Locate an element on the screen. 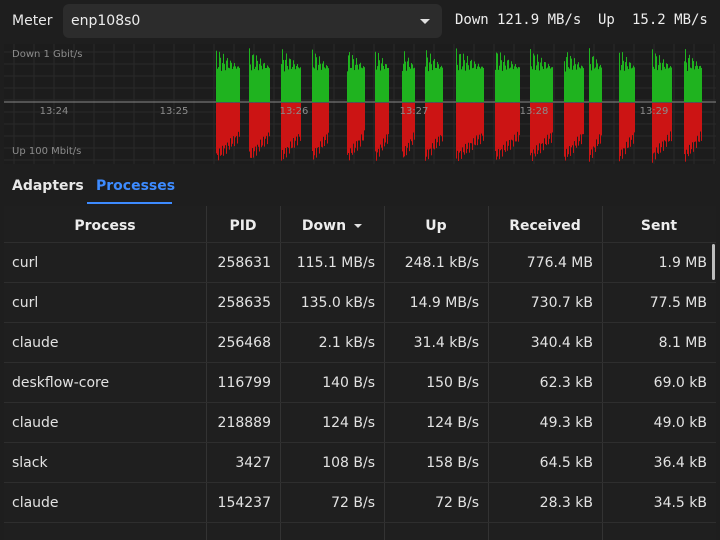 The width and height of the screenshot is (720, 540). view-tabs: Adapters Processes is located at coordinates (360, 187).